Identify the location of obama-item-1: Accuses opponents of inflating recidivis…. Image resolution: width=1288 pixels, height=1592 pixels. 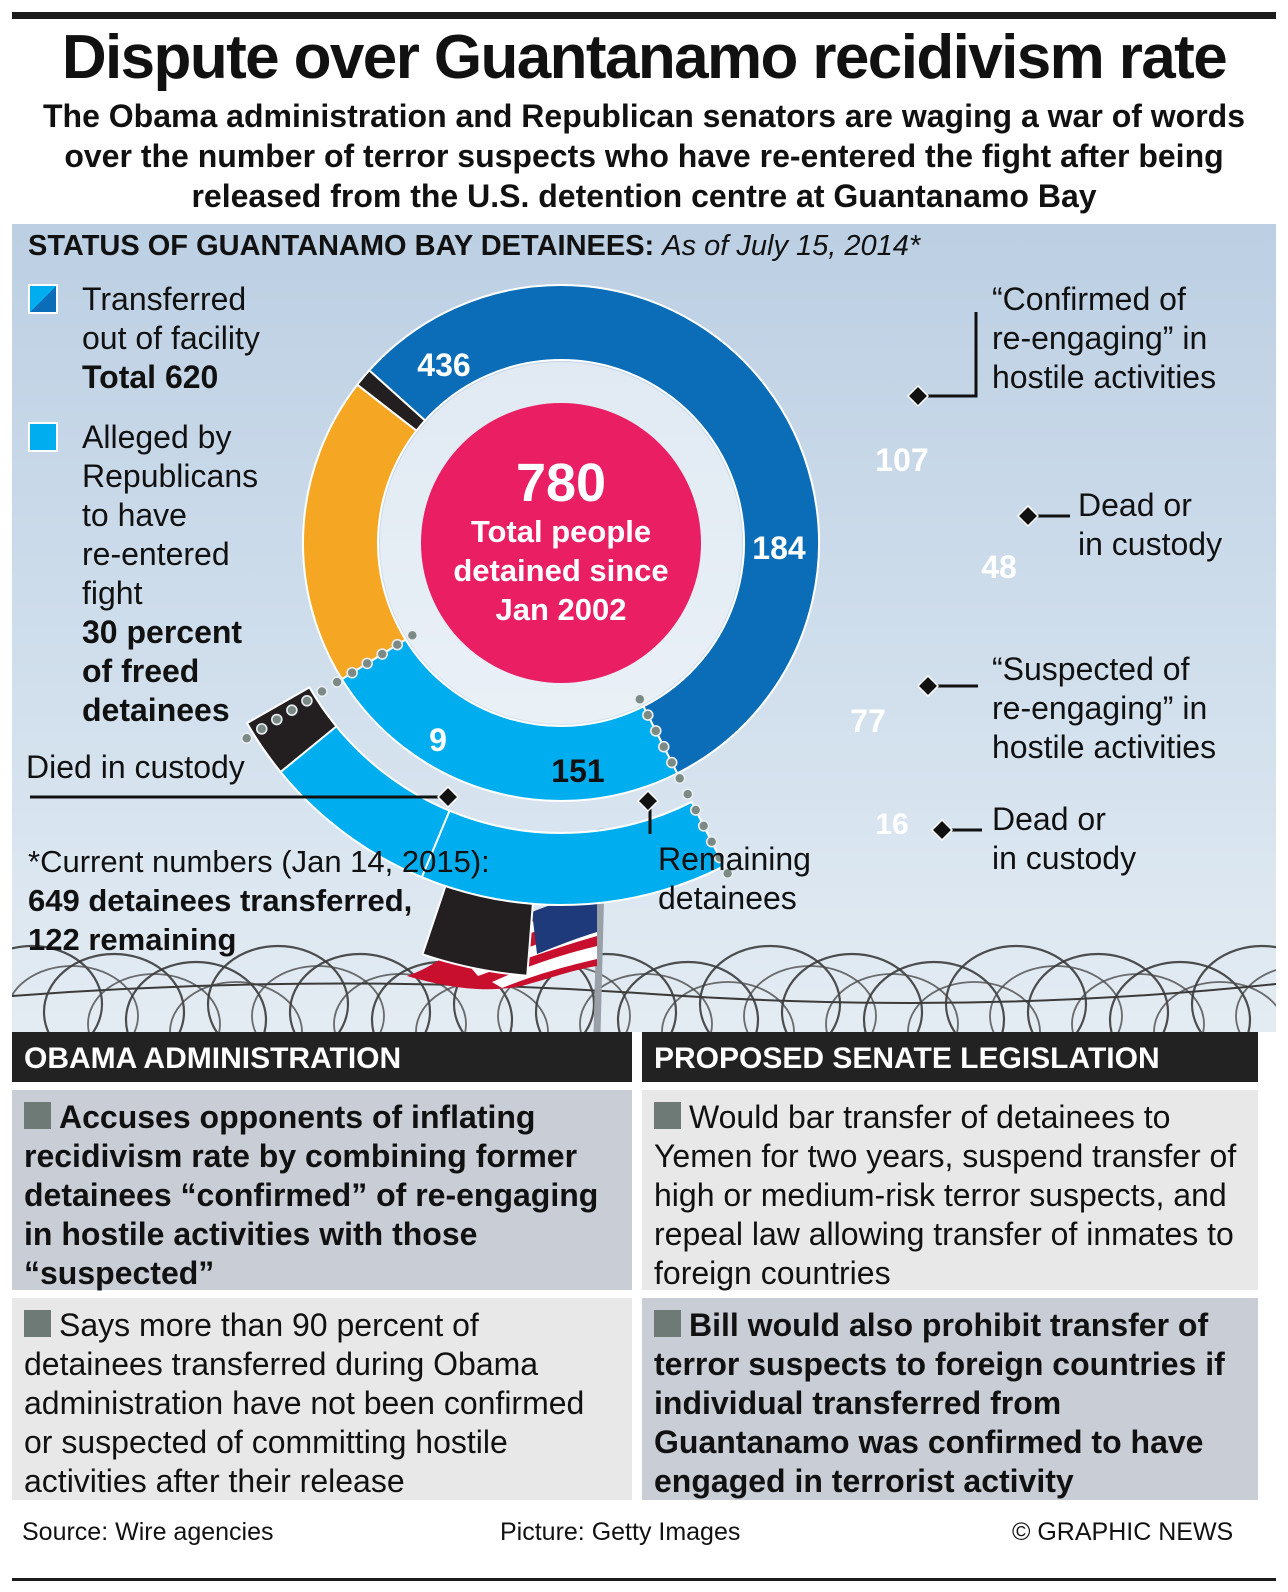
(322, 1190).